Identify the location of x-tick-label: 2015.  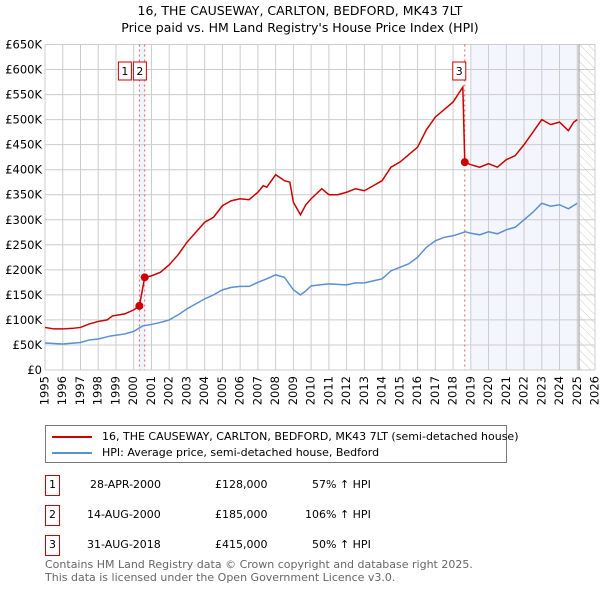
(399, 390).